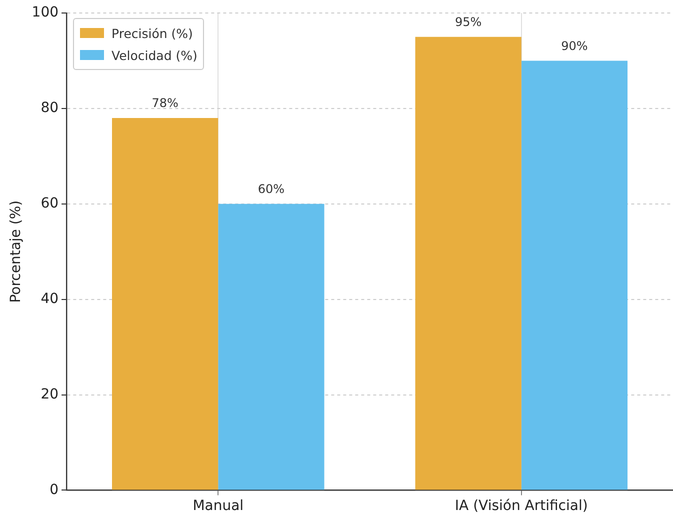 This screenshot has height=520, width=673. Describe the element at coordinates (54, 490) in the screenshot. I see `y-tick-label: 0` at that location.